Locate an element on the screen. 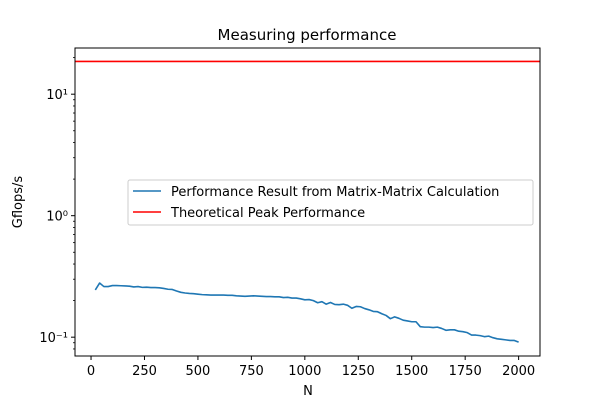 The height and width of the screenshot is (400, 600). x-axis: 0 250 500 750 1000 1250 1500 1750 2000 is located at coordinates (311, 367).